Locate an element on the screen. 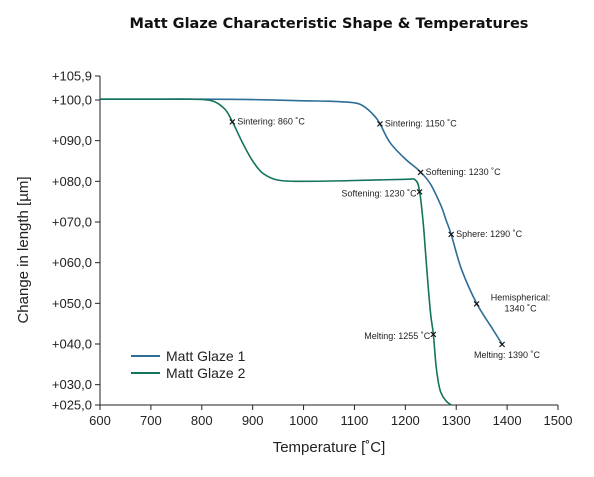 The image size is (594, 477). x-tick-label: 800 is located at coordinates (202, 420).